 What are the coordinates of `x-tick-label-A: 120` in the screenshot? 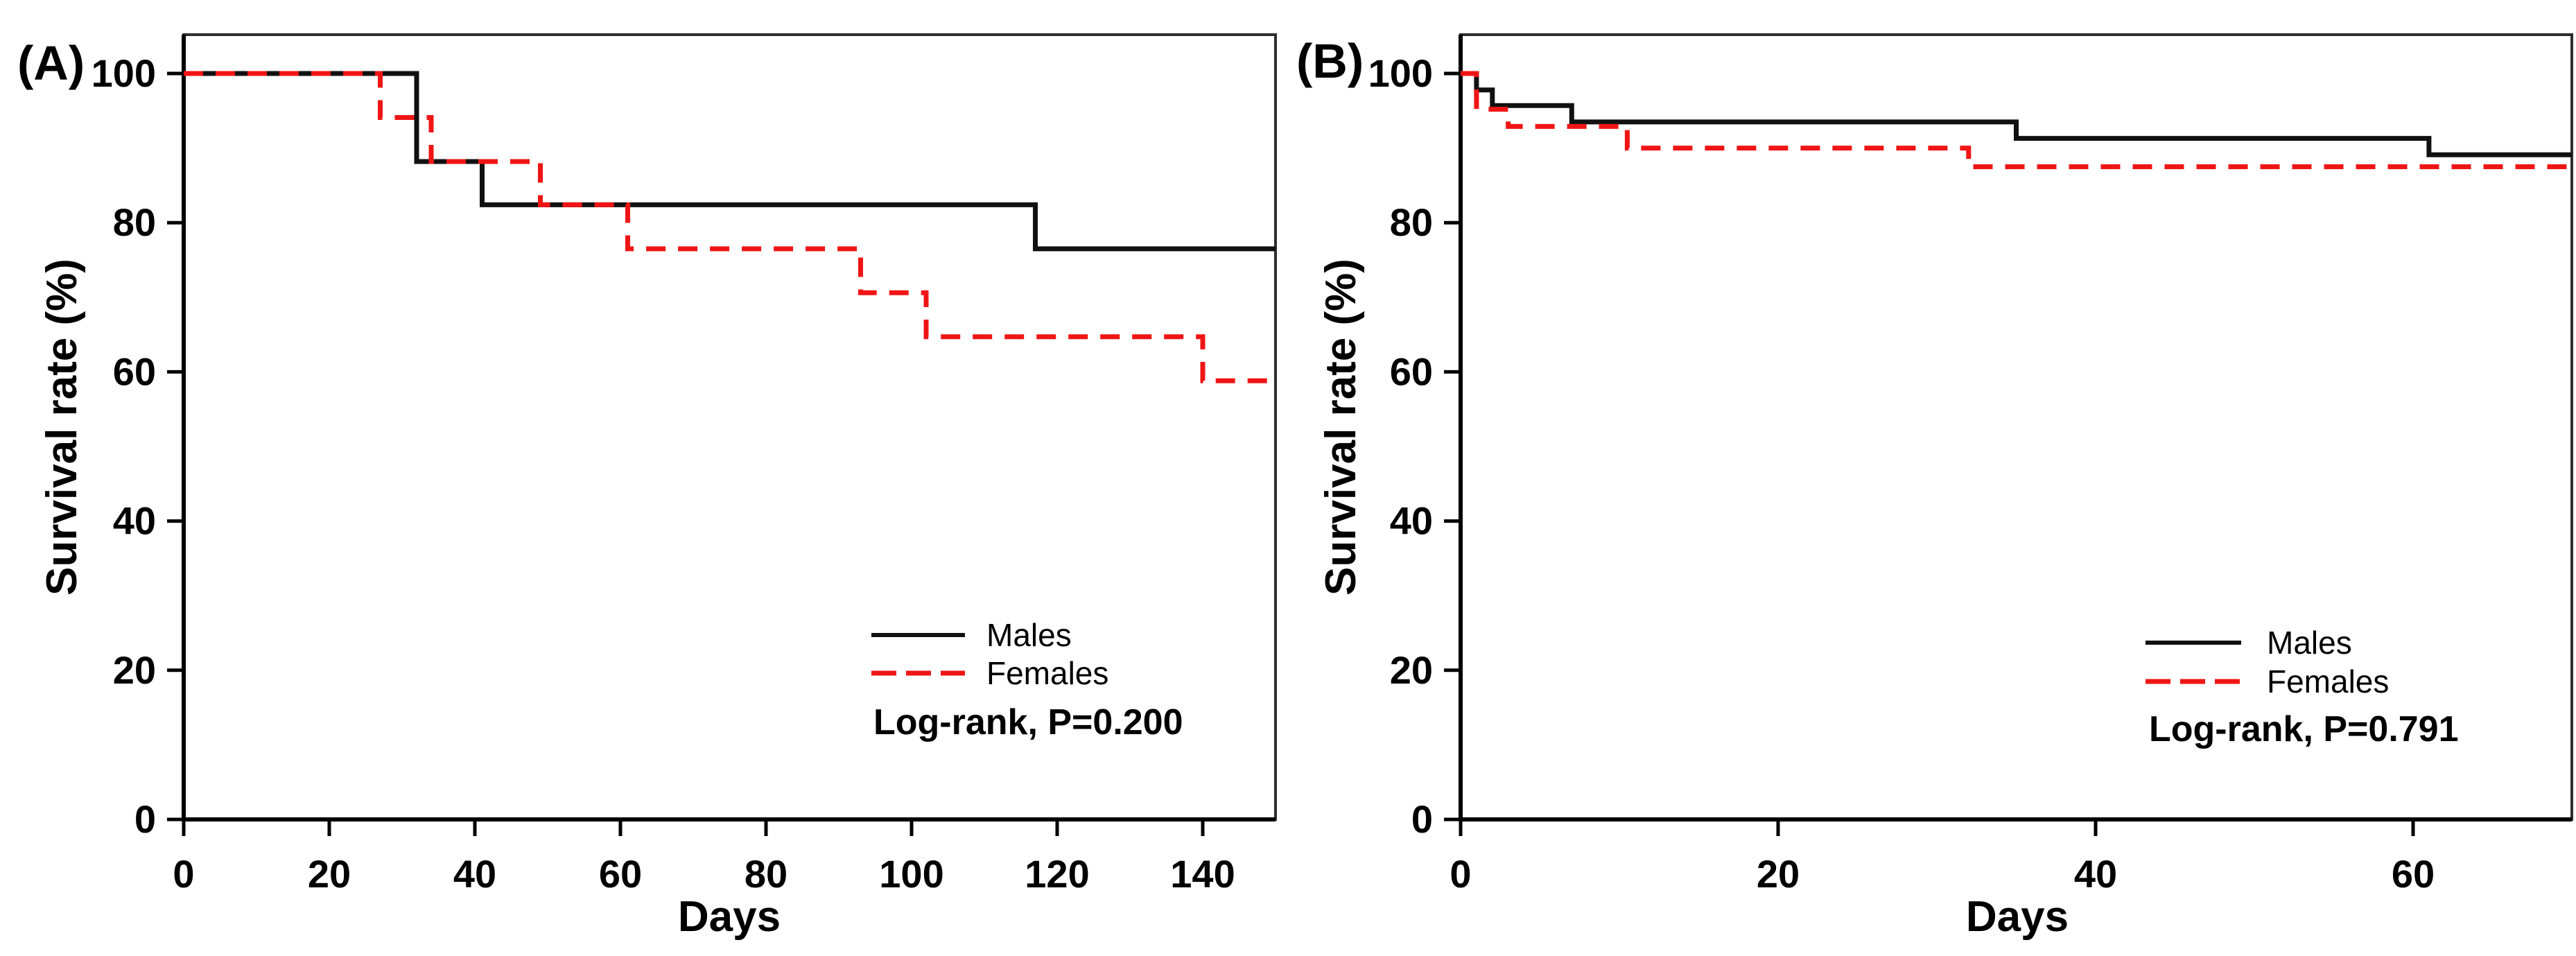 It's located at (1057, 874).